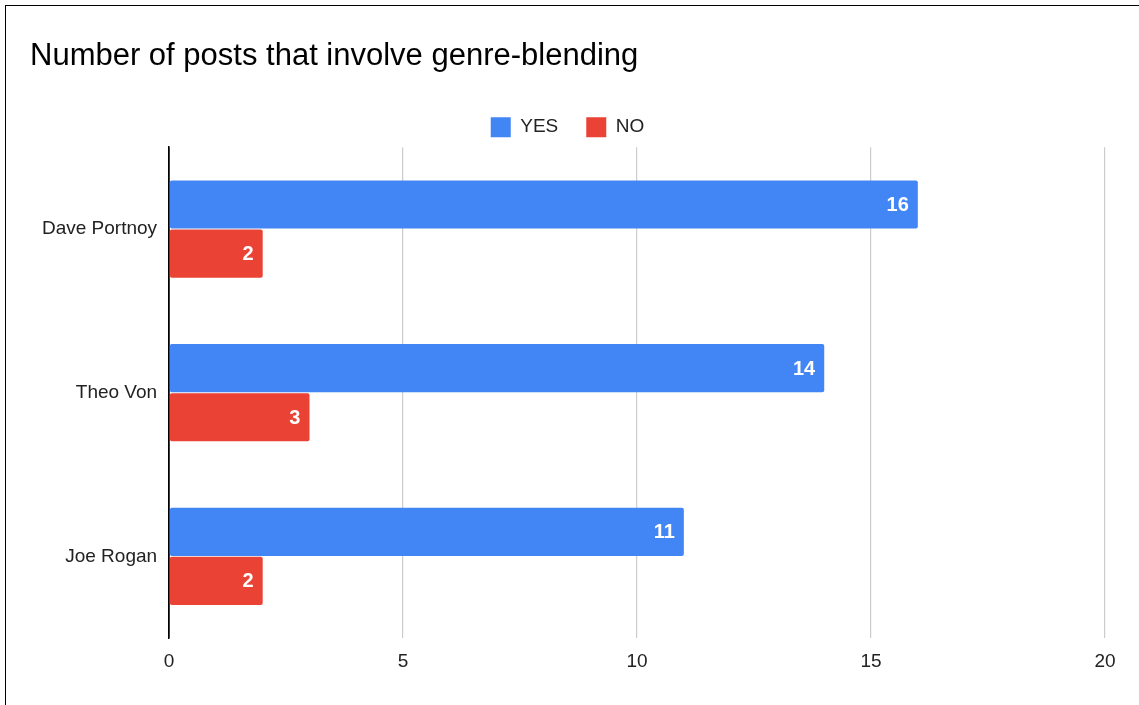 The width and height of the screenshot is (1139, 705). Describe the element at coordinates (664, 531) in the screenshot. I see `data-label: 11` at that location.